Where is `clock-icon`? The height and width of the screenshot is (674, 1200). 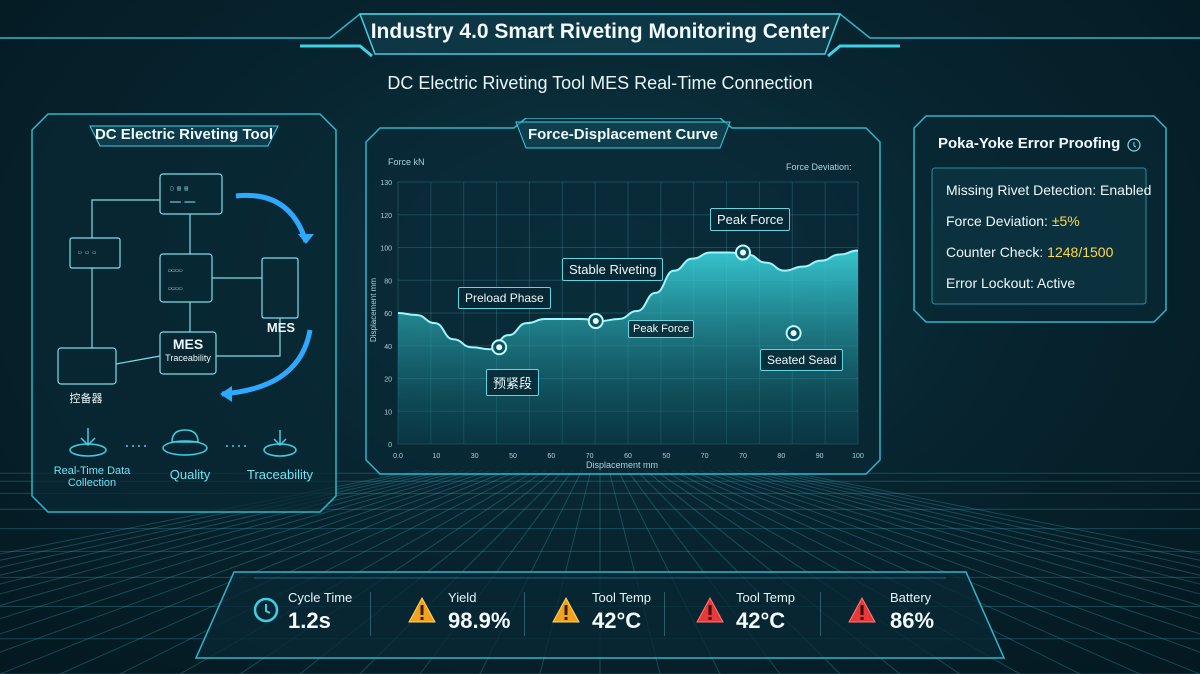 clock-icon is located at coordinates (266, 610).